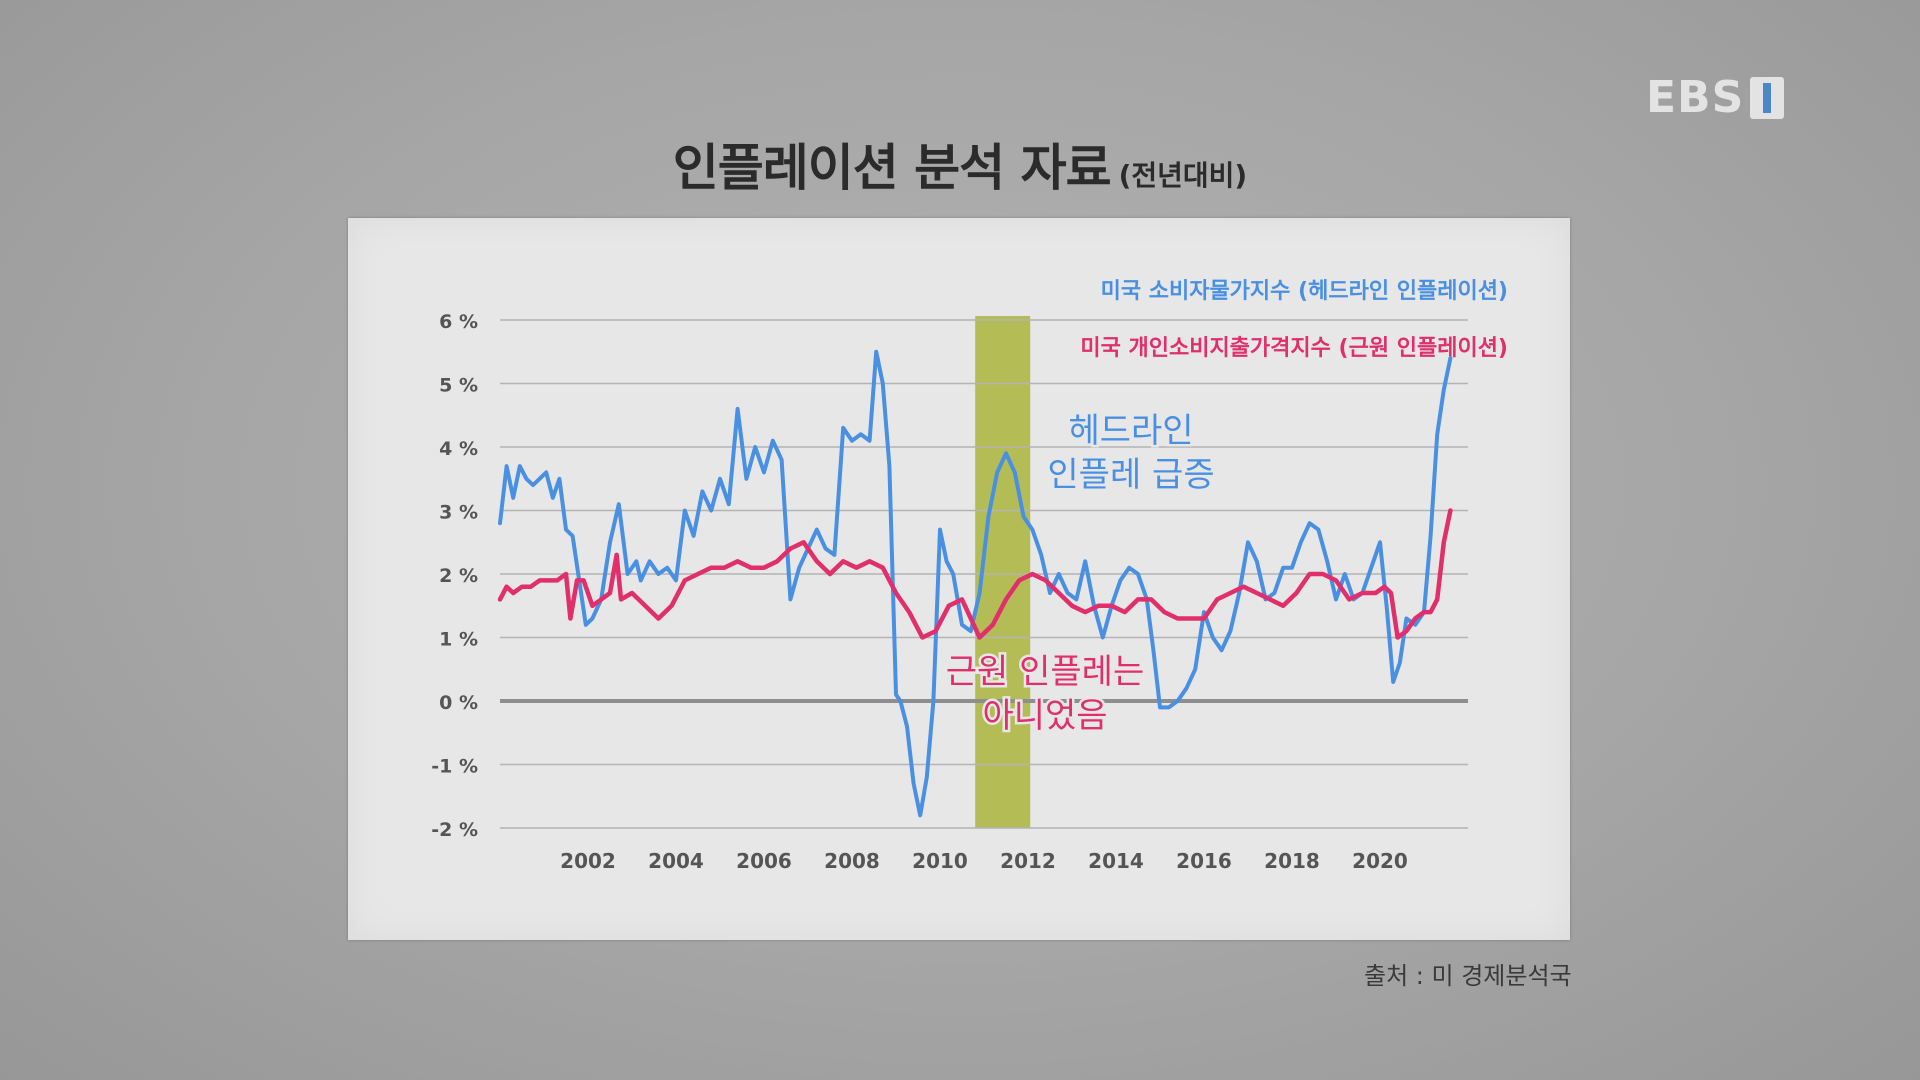 The height and width of the screenshot is (1080, 1920). Describe the element at coordinates (588, 861) in the screenshot. I see `x-tick-label: 2002` at that location.